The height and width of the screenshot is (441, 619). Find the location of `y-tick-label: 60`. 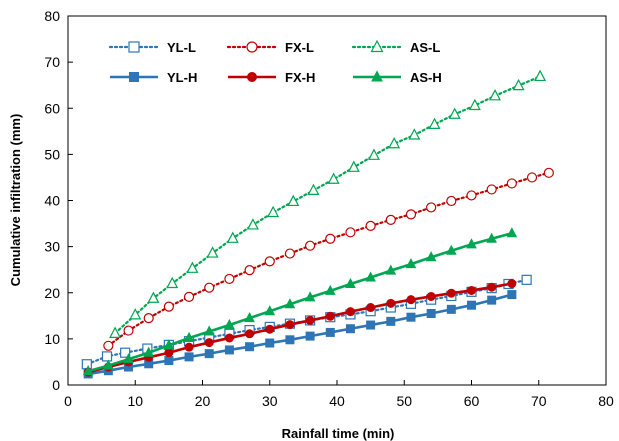

y-tick-label: 60 is located at coordinates (52, 108).